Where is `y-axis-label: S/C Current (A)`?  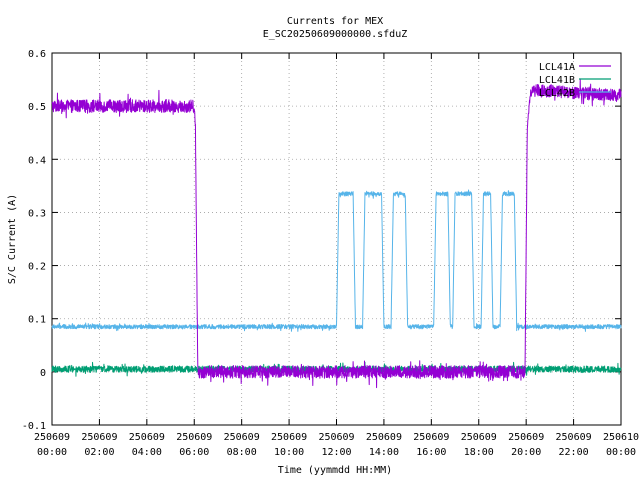 y-axis-label: S/C Current (A) is located at coordinates (12, 239).